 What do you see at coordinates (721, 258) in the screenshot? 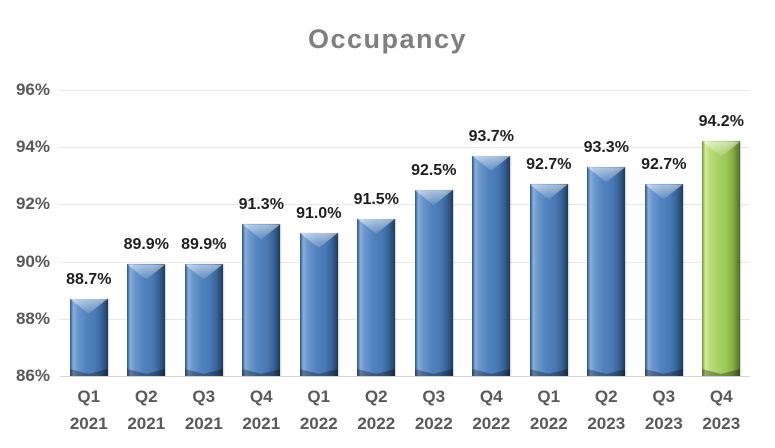
I see `bar-q4-2023` at bounding box center [721, 258].